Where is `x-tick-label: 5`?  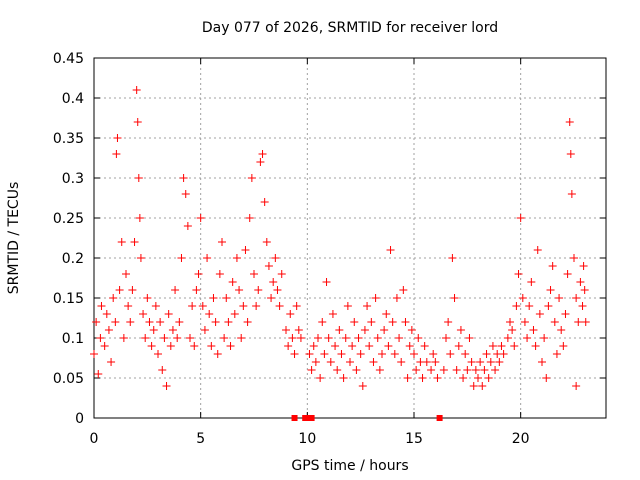 x-tick-label: 5 is located at coordinates (200, 439).